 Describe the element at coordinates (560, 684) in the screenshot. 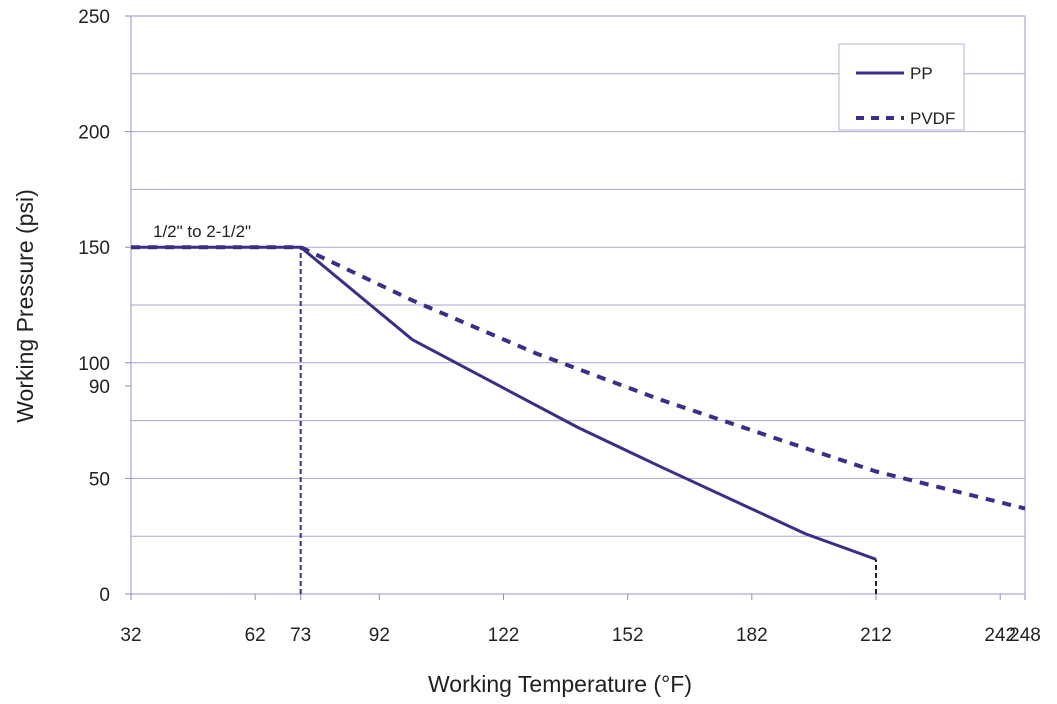

I see `x-axis-title: Working Temperature (°F)` at that location.